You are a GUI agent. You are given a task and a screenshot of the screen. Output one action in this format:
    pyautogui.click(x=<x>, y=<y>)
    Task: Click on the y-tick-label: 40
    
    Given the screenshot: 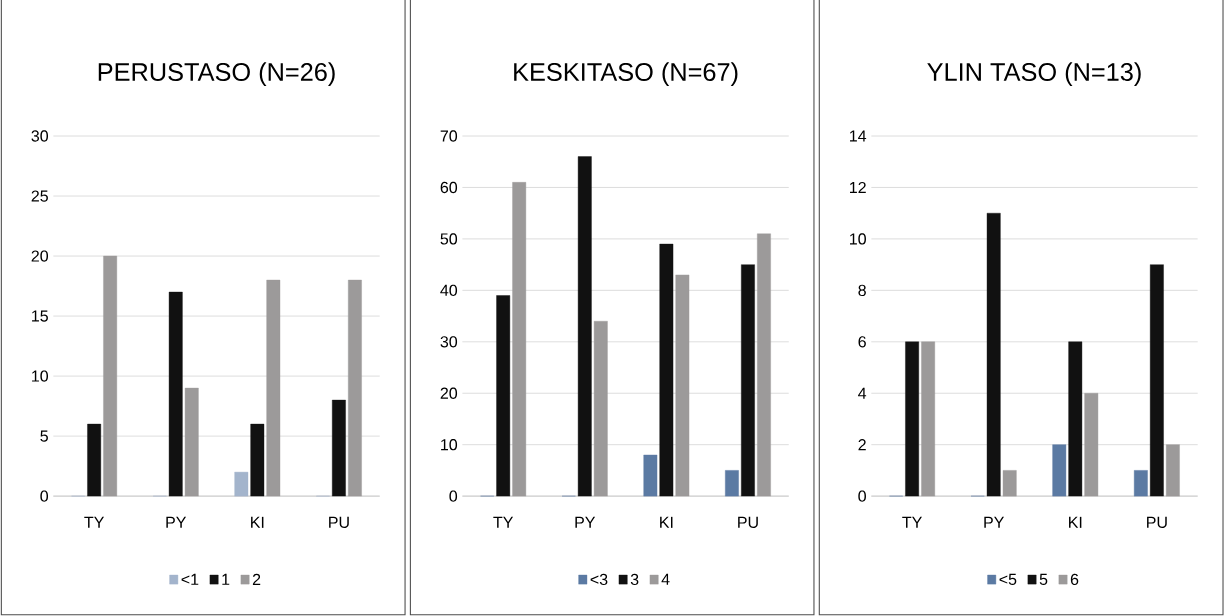 What is the action you would take?
    pyautogui.click(x=449, y=290)
    